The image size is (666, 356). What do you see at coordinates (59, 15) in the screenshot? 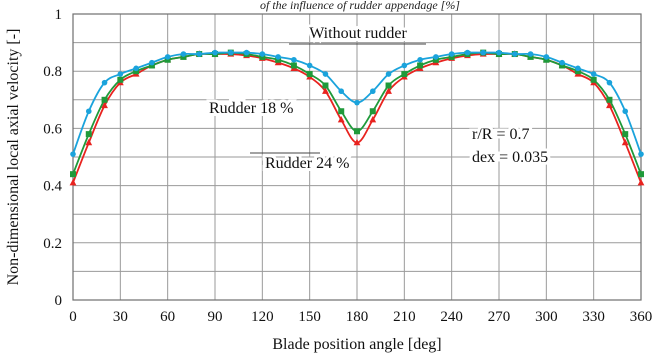
I see `y-tick-label: 1` at bounding box center [59, 15].